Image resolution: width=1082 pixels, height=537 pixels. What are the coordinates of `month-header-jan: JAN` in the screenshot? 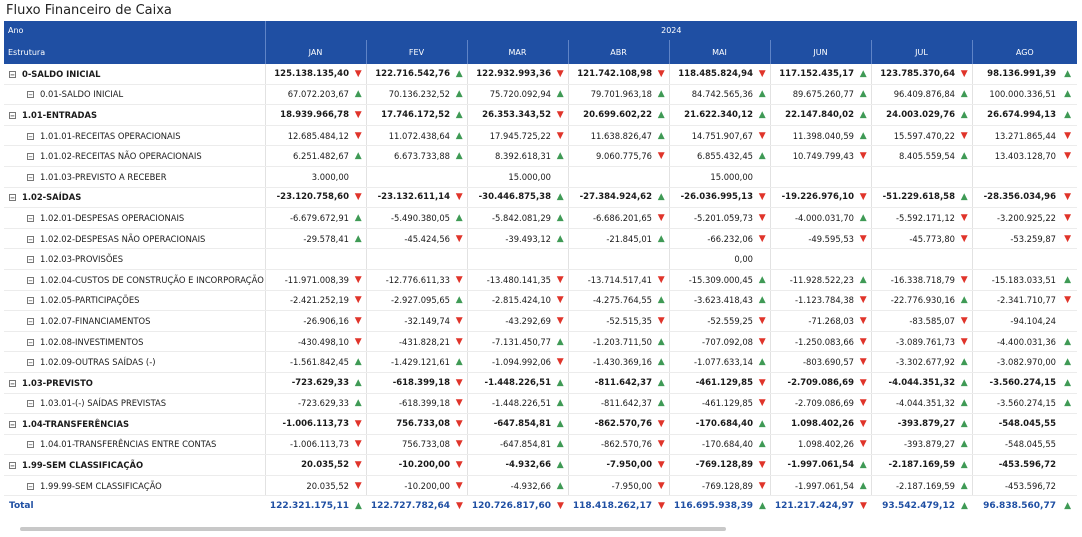 It's located at (315, 52).